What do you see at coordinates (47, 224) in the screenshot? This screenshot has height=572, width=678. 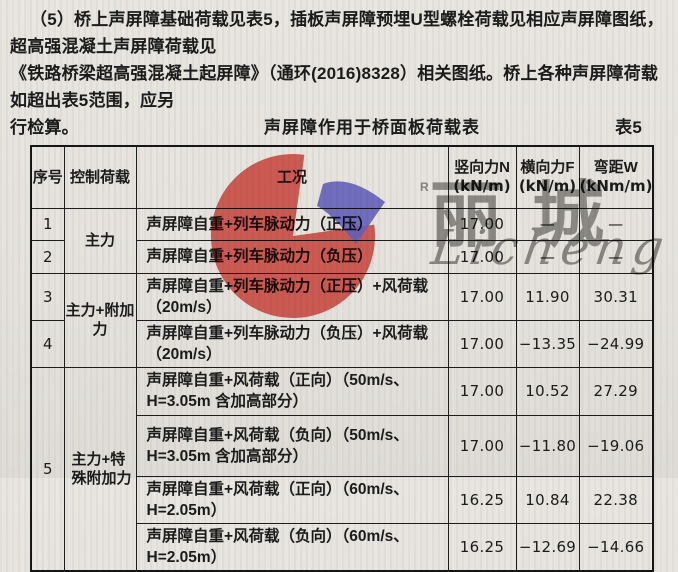 I see `row-seq: 1` at bounding box center [47, 224].